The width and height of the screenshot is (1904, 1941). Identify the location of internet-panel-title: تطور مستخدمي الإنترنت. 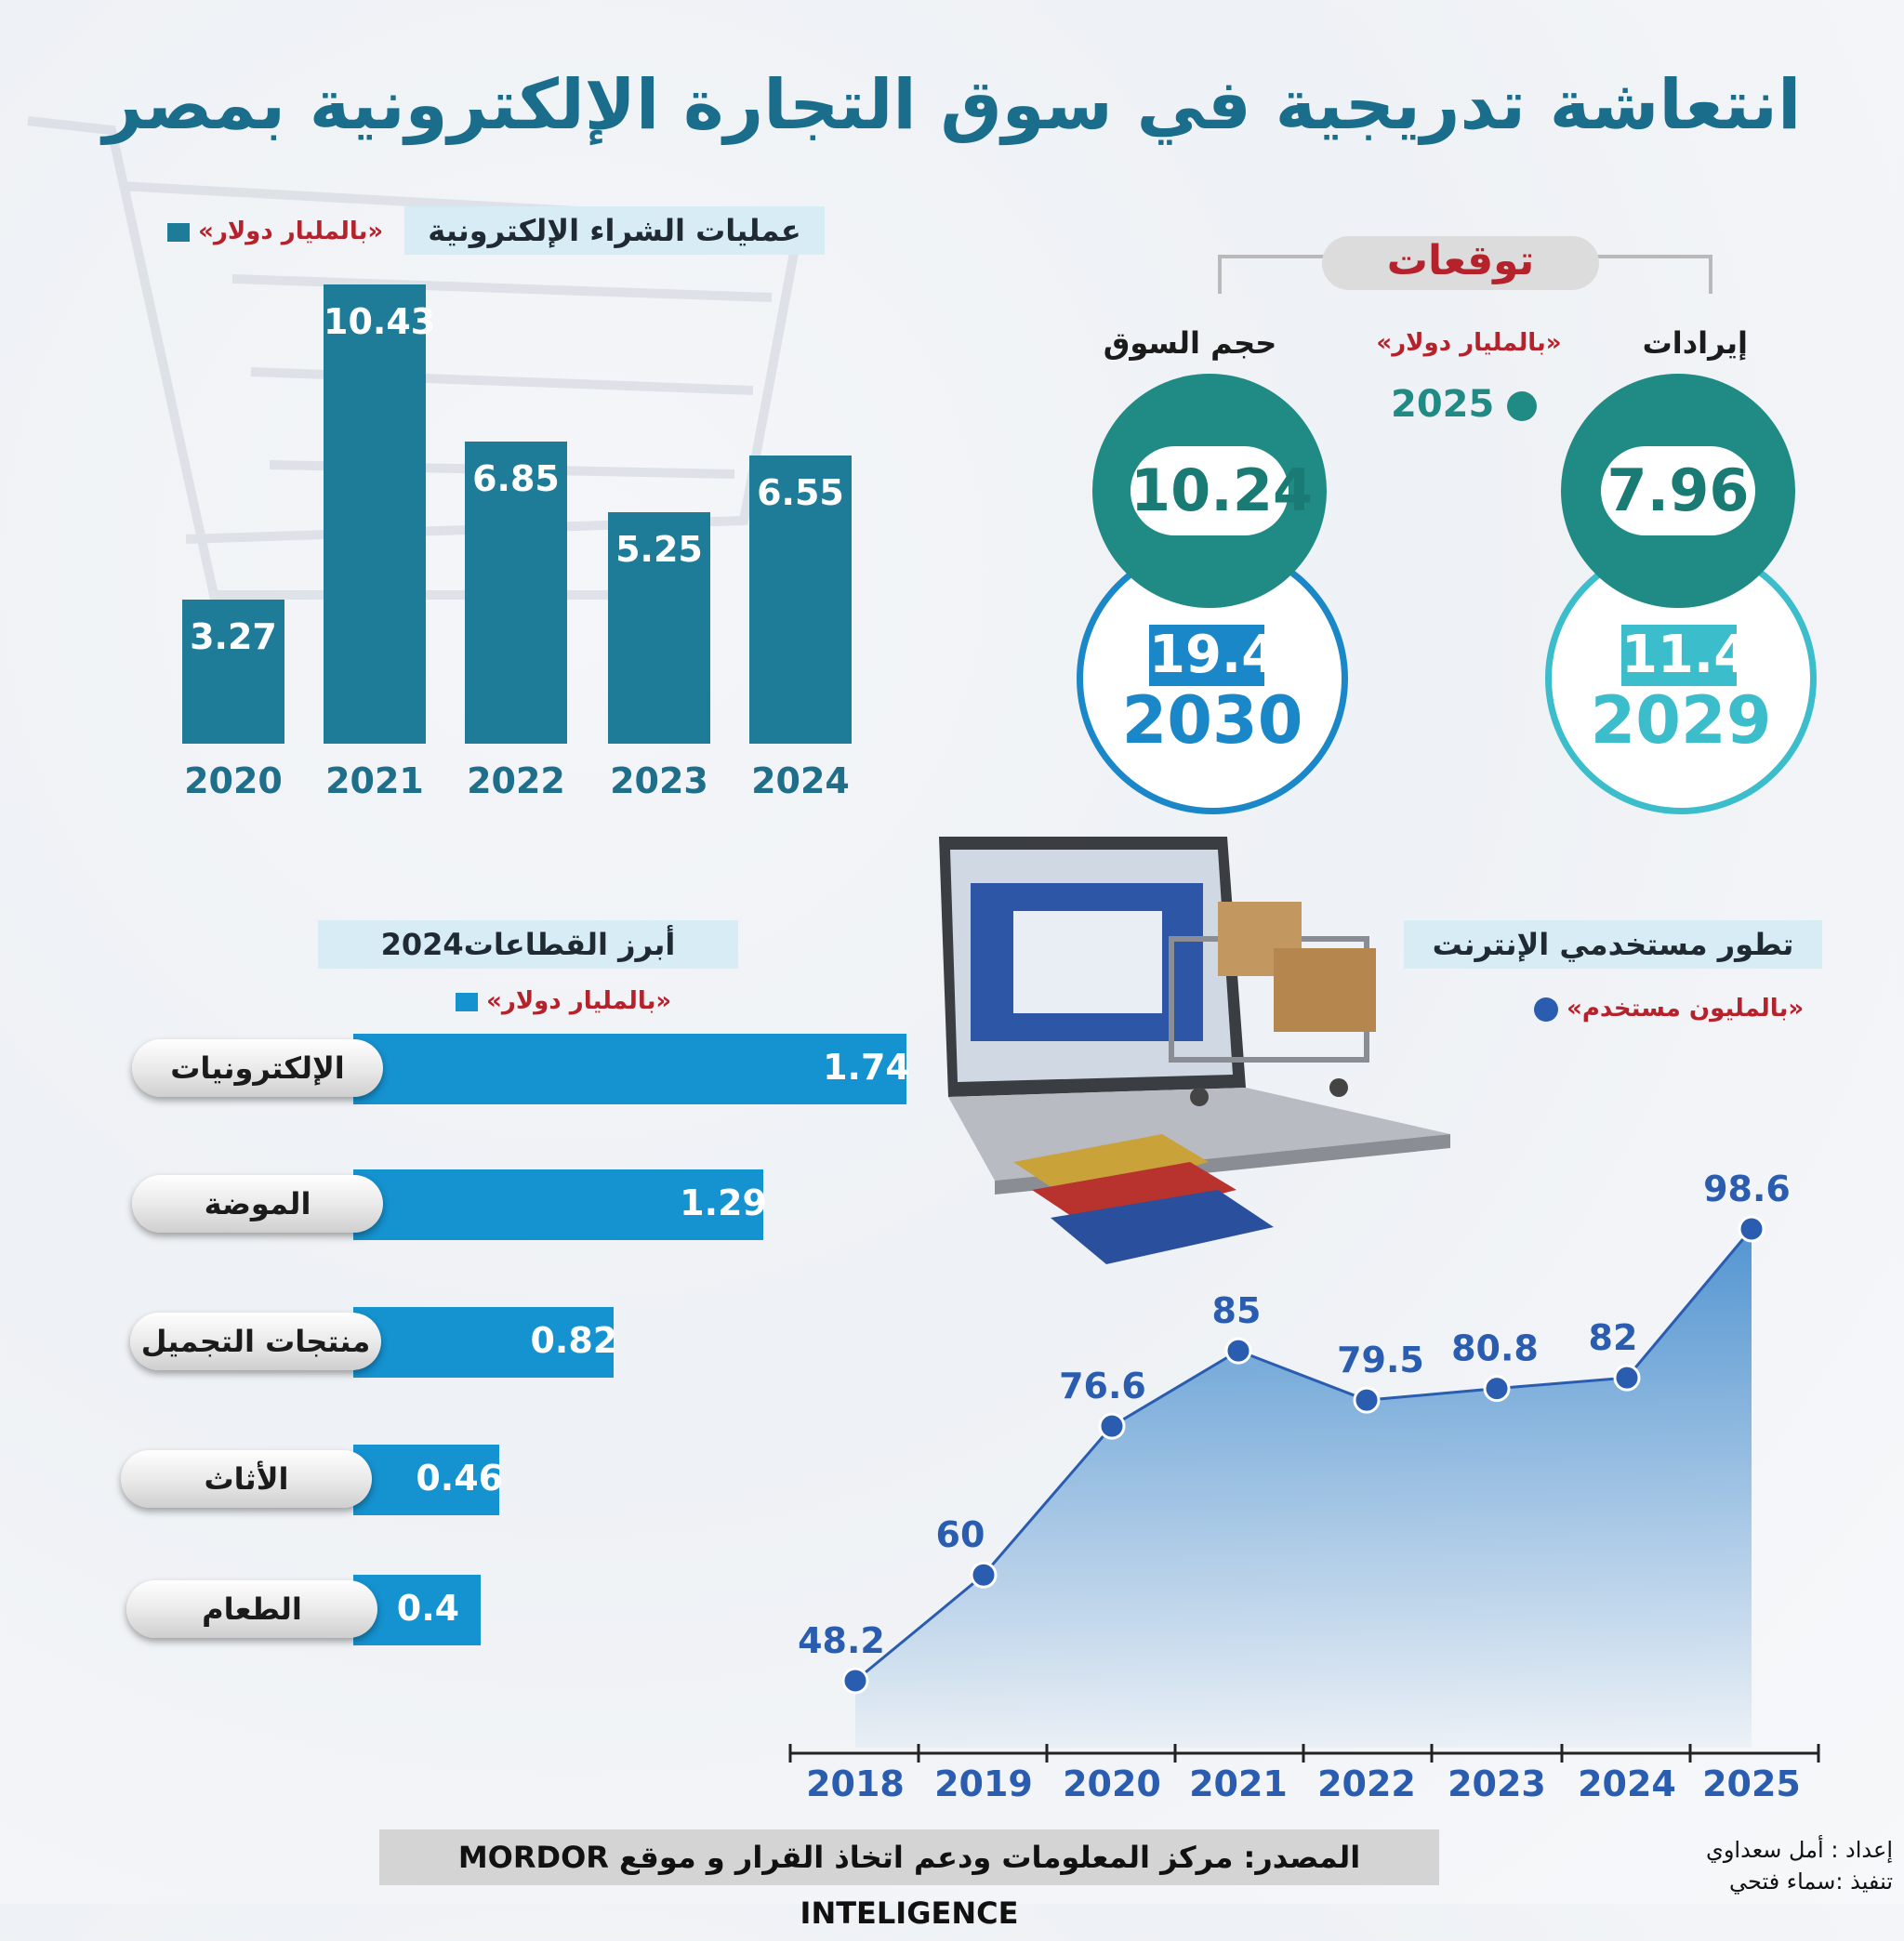
(1613, 944).